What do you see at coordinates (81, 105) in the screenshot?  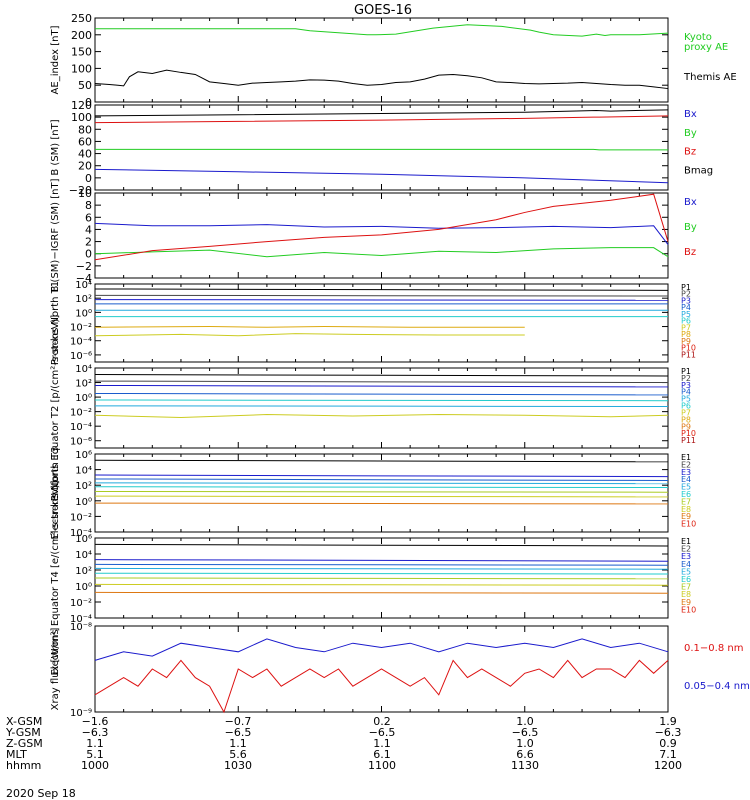 I see `y-tick-label: 120` at bounding box center [81, 105].